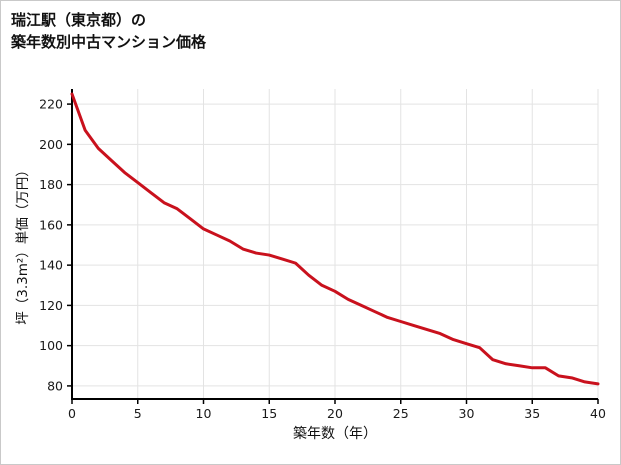  Describe the element at coordinates (23, 244) in the screenshot. I see `y-axis-label: 坪（3.3m²）単価（万円）` at that location.